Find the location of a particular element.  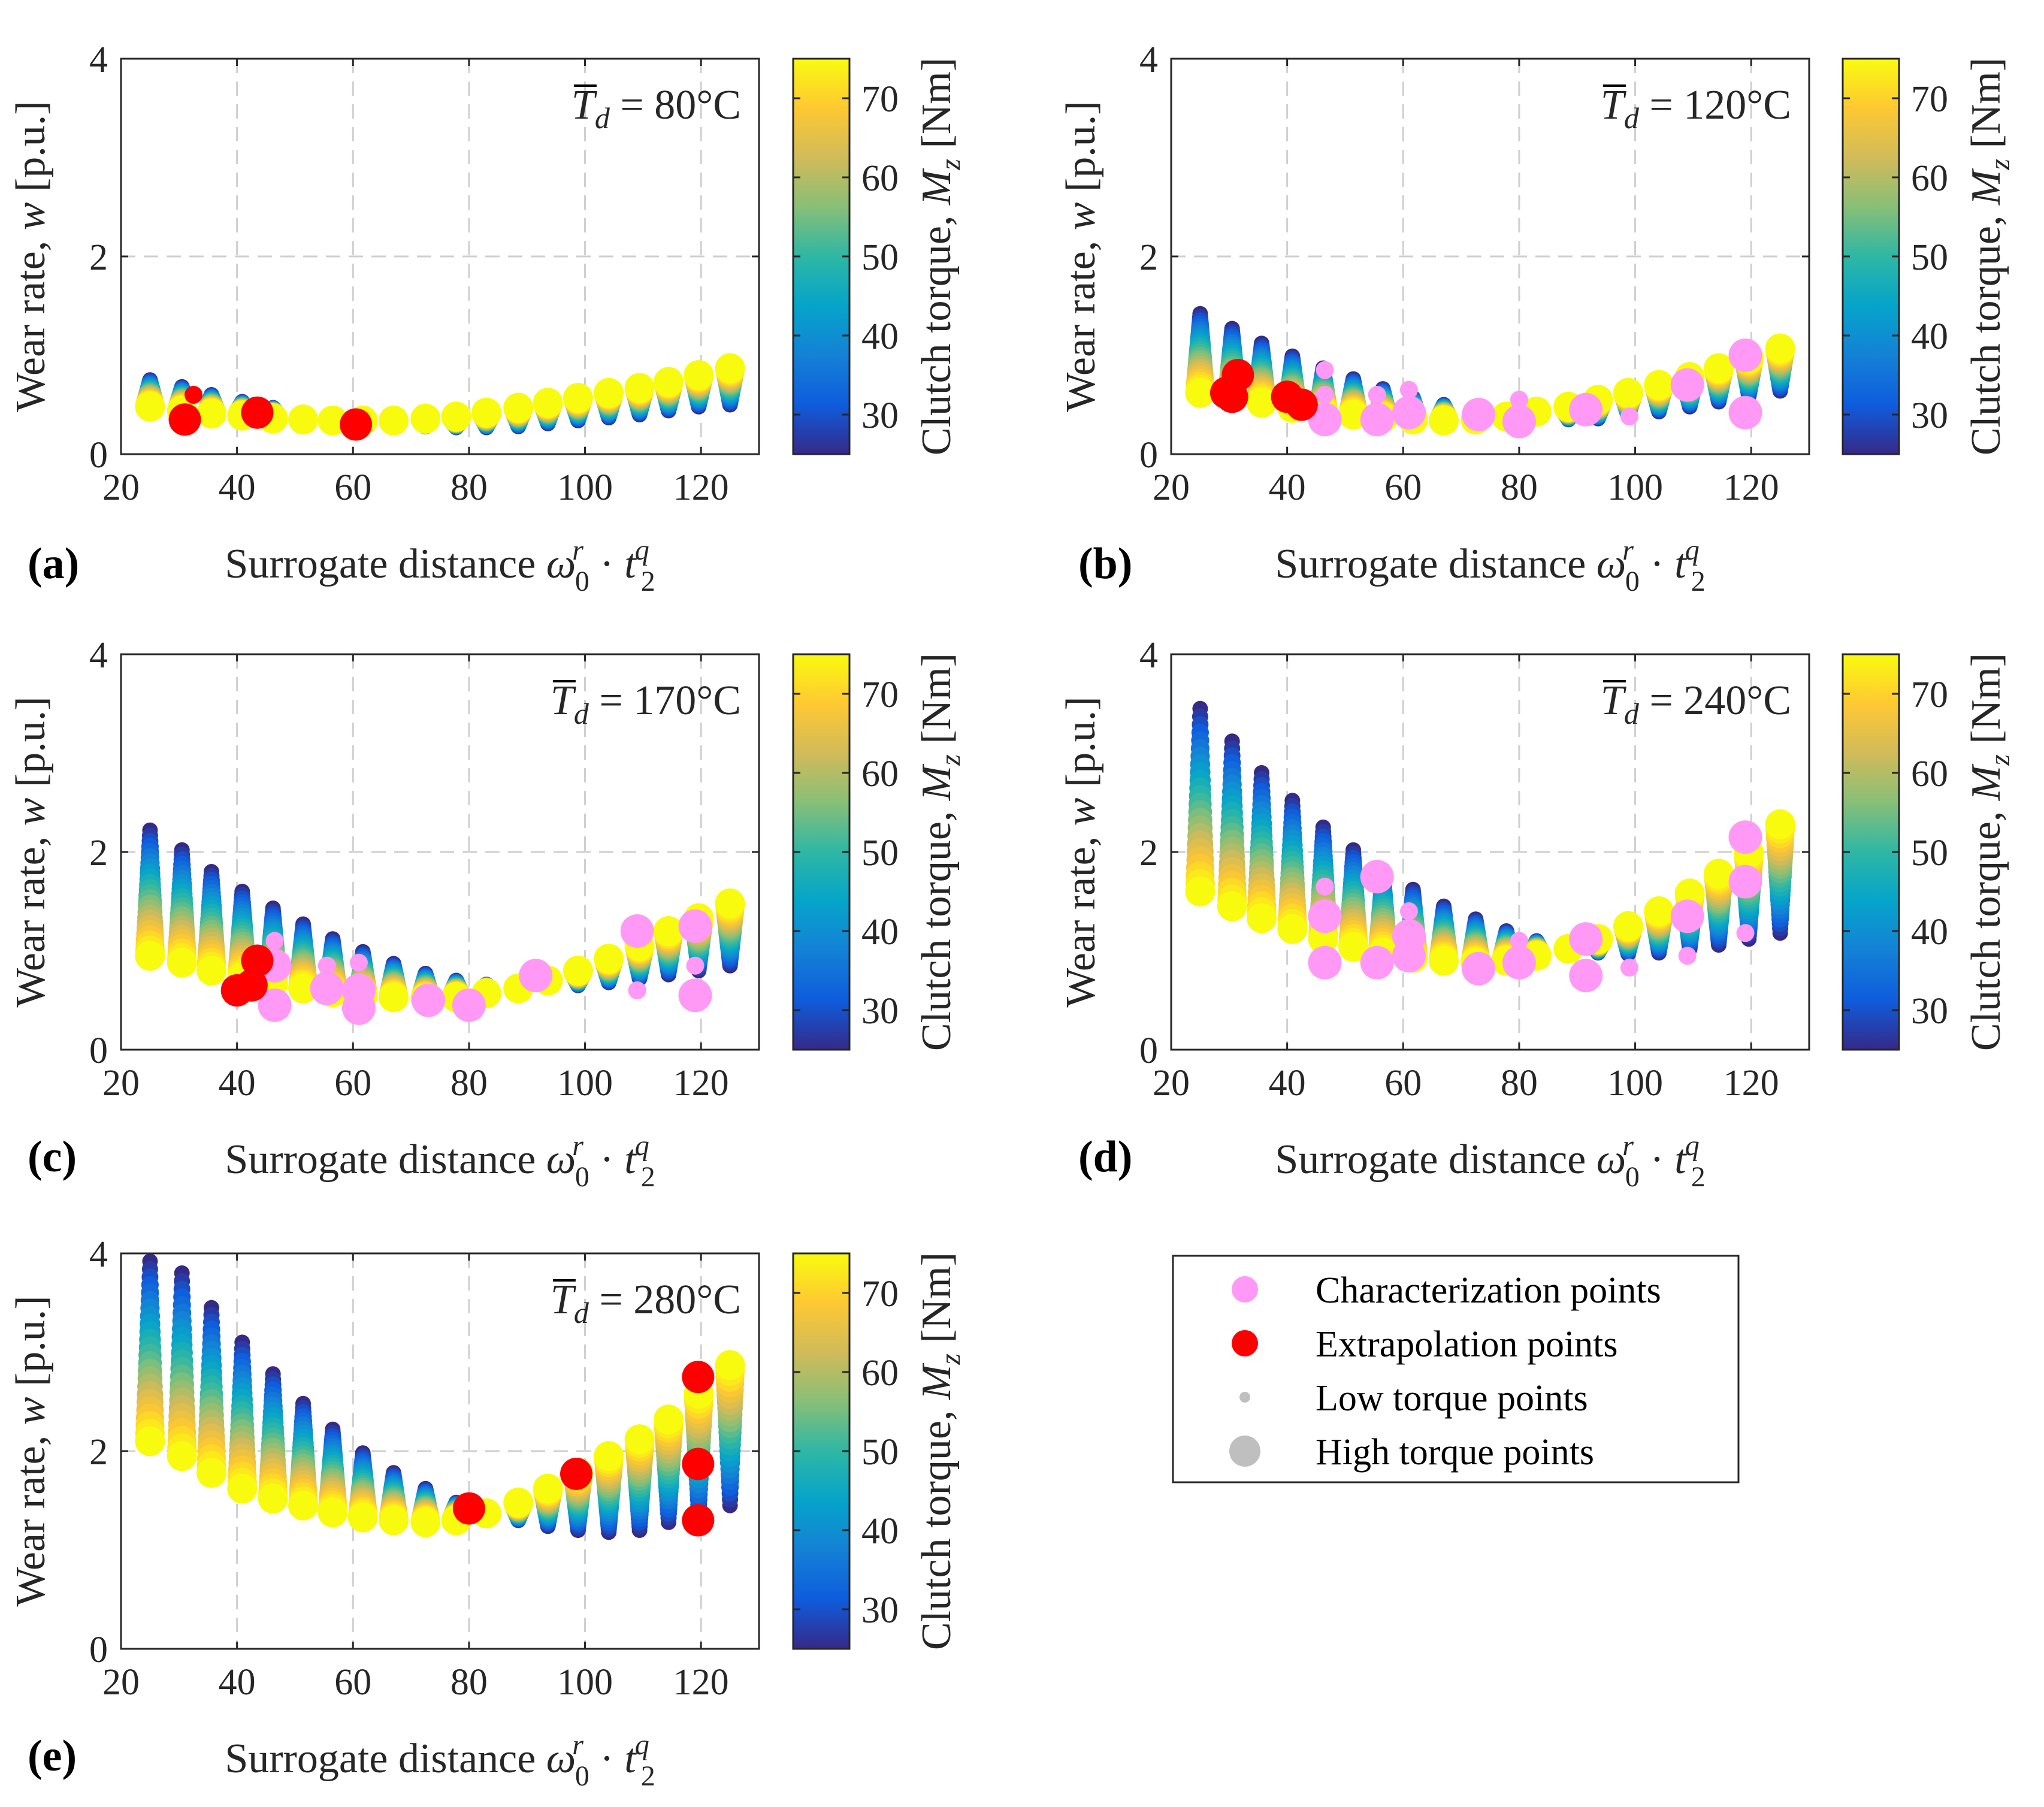

colorbar-tick-label: 60 is located at coordinates (880, 774).